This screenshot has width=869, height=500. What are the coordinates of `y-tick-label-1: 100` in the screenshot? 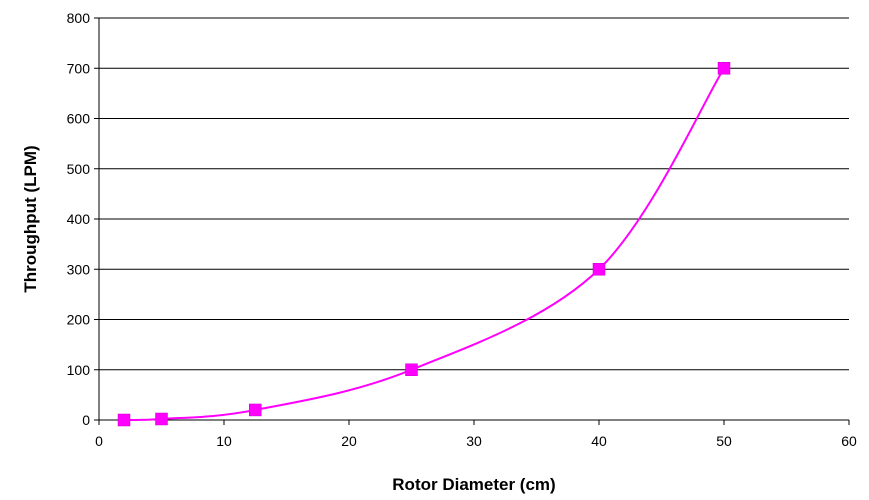 It's located at (79, 370).